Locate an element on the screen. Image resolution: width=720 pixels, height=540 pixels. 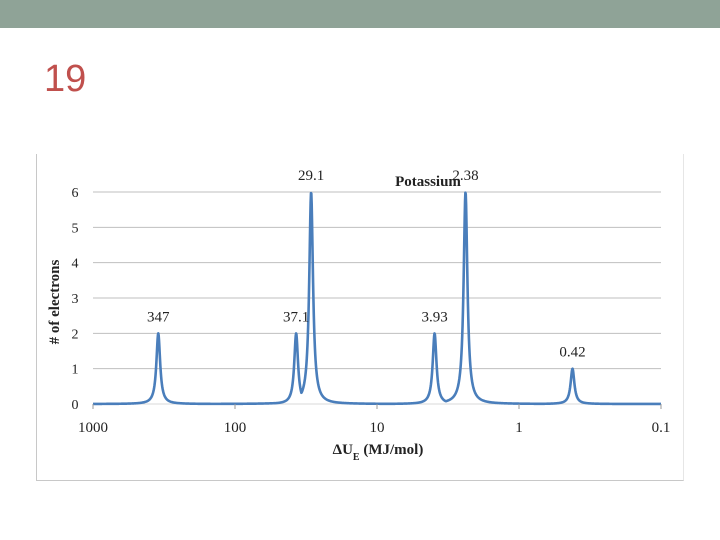
peak-label: 29.1 is located at coordinates (311, 176).